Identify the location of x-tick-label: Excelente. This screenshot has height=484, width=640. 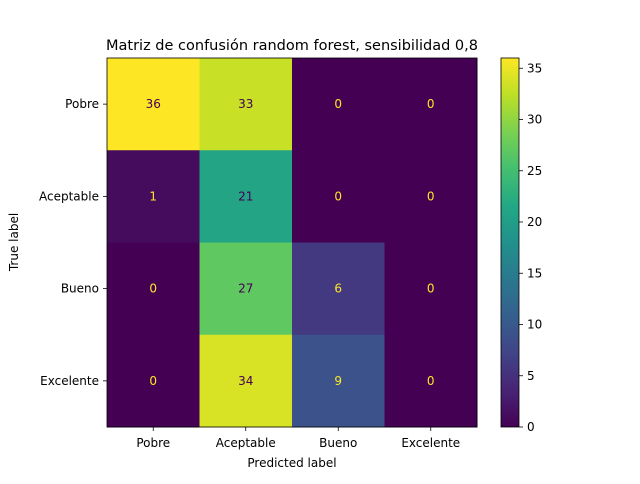
(430, 443).